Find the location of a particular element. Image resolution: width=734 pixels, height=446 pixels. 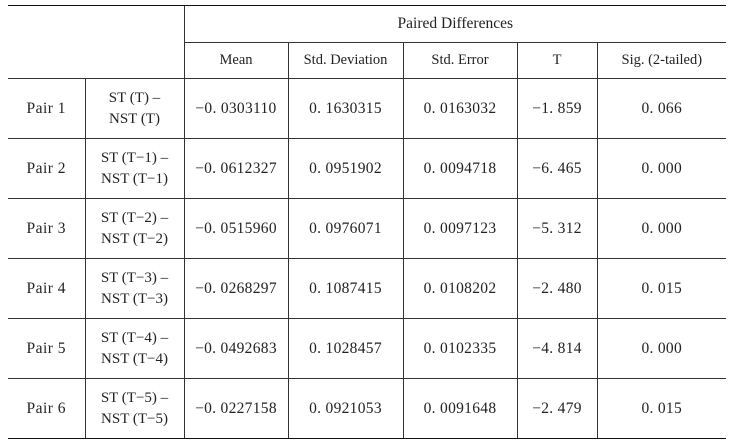

pair-variables: ST (T−3) – NST (T−3) is located at coordinates (134, 288).